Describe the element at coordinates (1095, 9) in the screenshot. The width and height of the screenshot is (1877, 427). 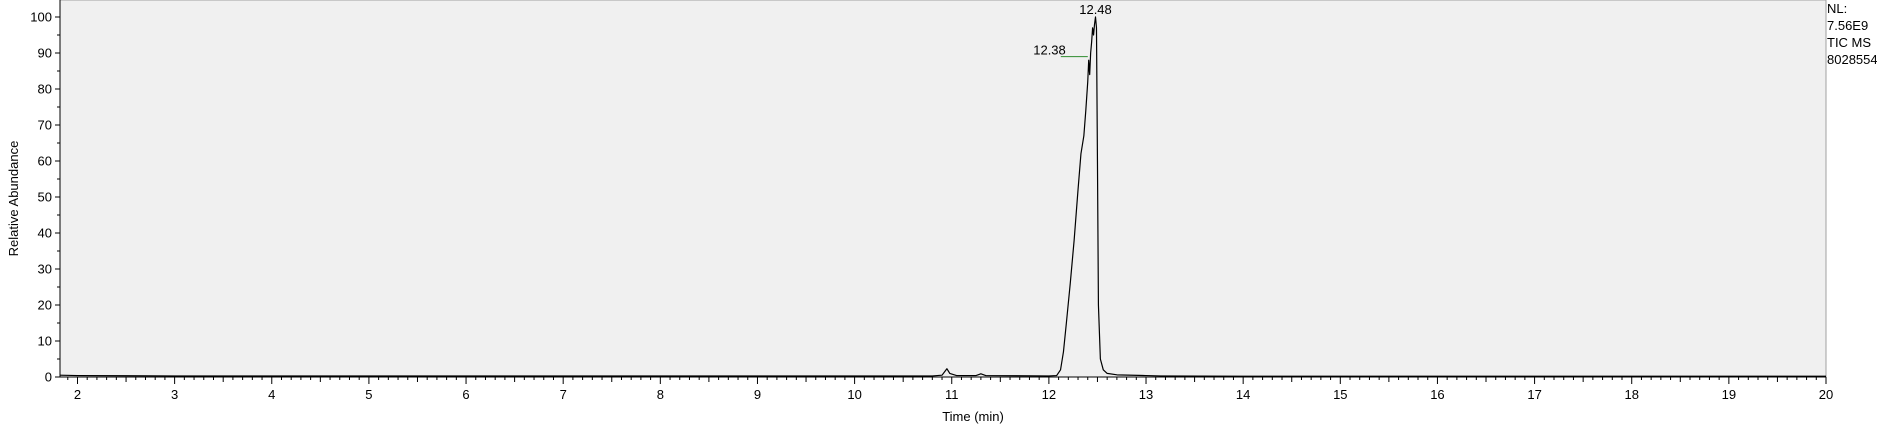
I see `peak-label: 12.48` at that location.